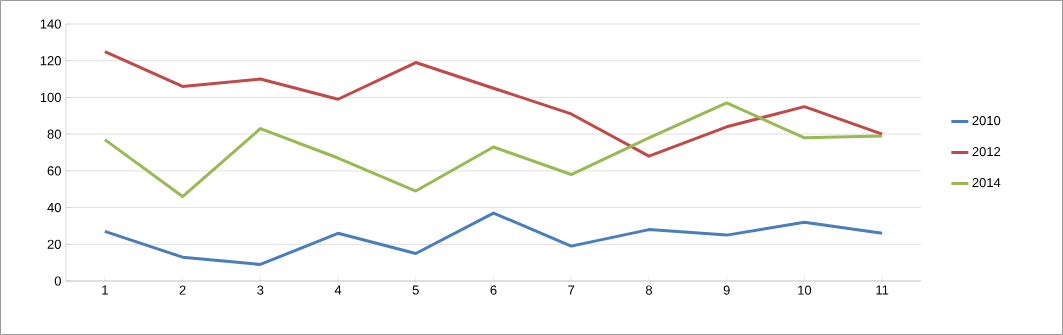  I want to click on y-tick-label: 120, so click(50, 61).